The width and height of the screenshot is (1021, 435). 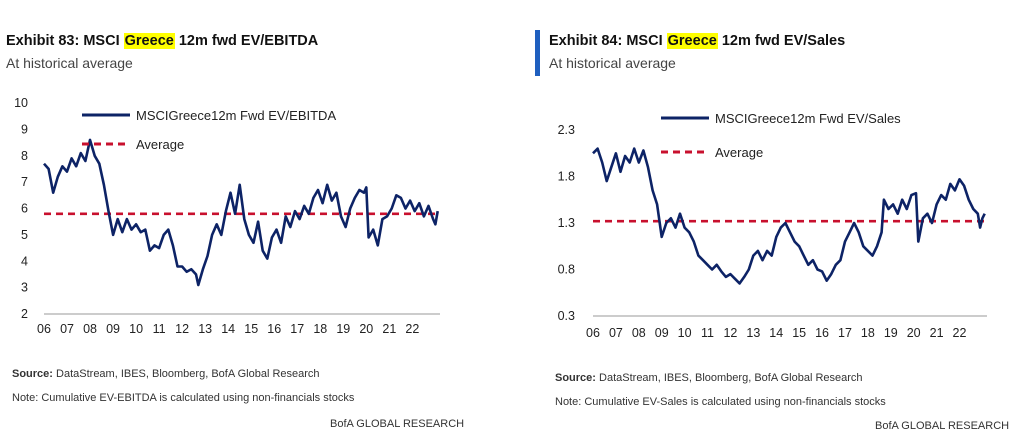 I want to click on y-tick-label: 9, so click(x=24, y=129).